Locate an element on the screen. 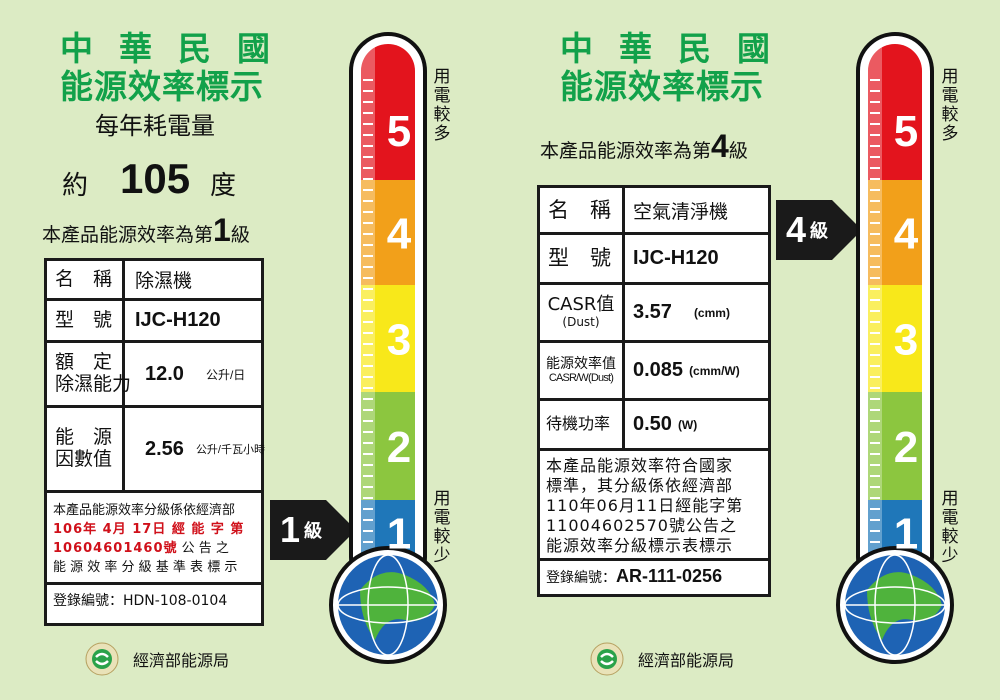  announce-line3a: 10604601460號 is located at coordinates (115, 548).